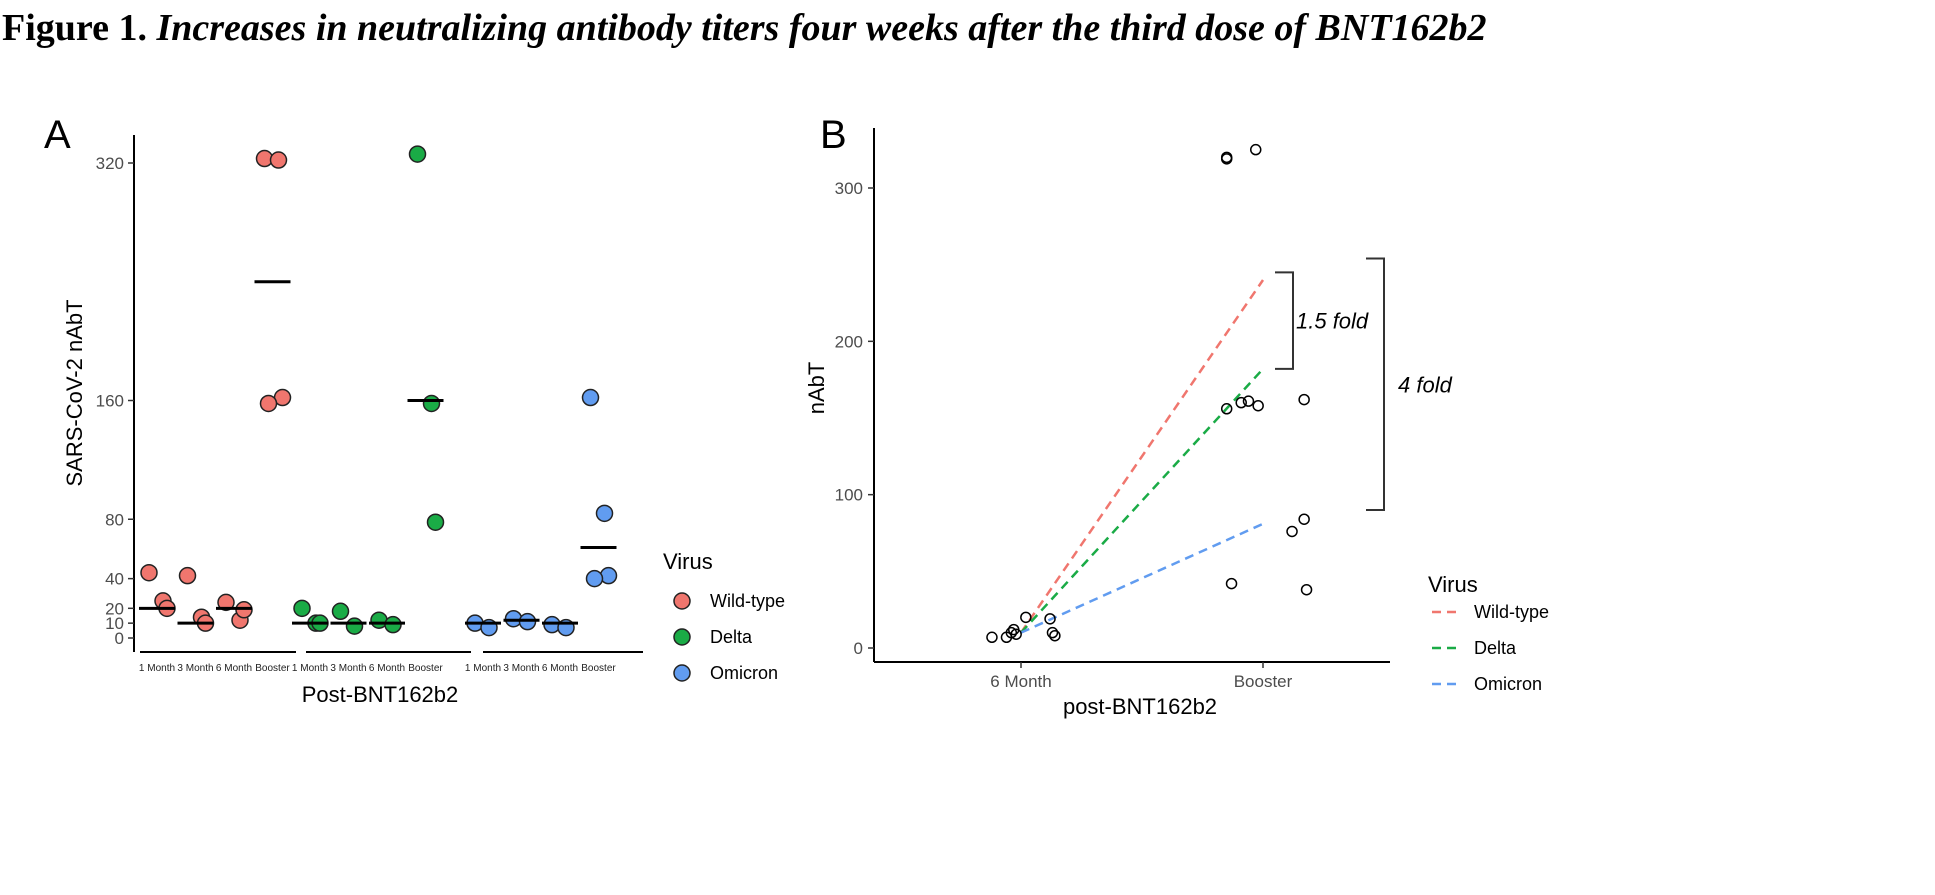 This screenshot has width=1935, height=895. Describe the element at coordinates (858, 648) in the screenshot. I see `panel-b-y-tick-label: 0` at that location.